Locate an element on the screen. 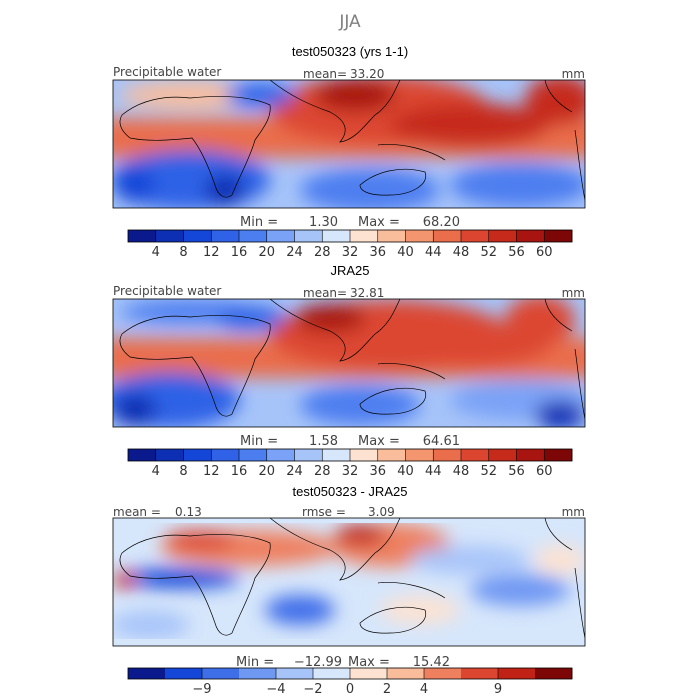 Image resolution: width=700 pixels, height=700 pixels. max-value: 64.61 is located at coordinates (441, 441).